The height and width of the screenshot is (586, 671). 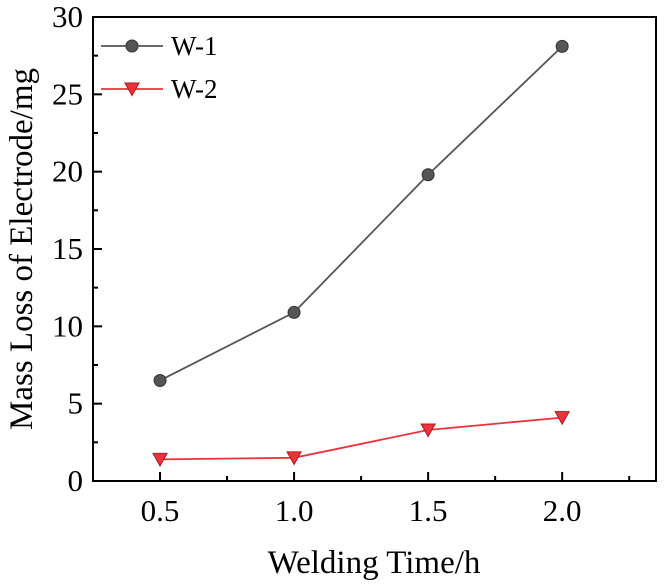 I want to click on x-tick-label: 0.5, so click(x=160, y=510).